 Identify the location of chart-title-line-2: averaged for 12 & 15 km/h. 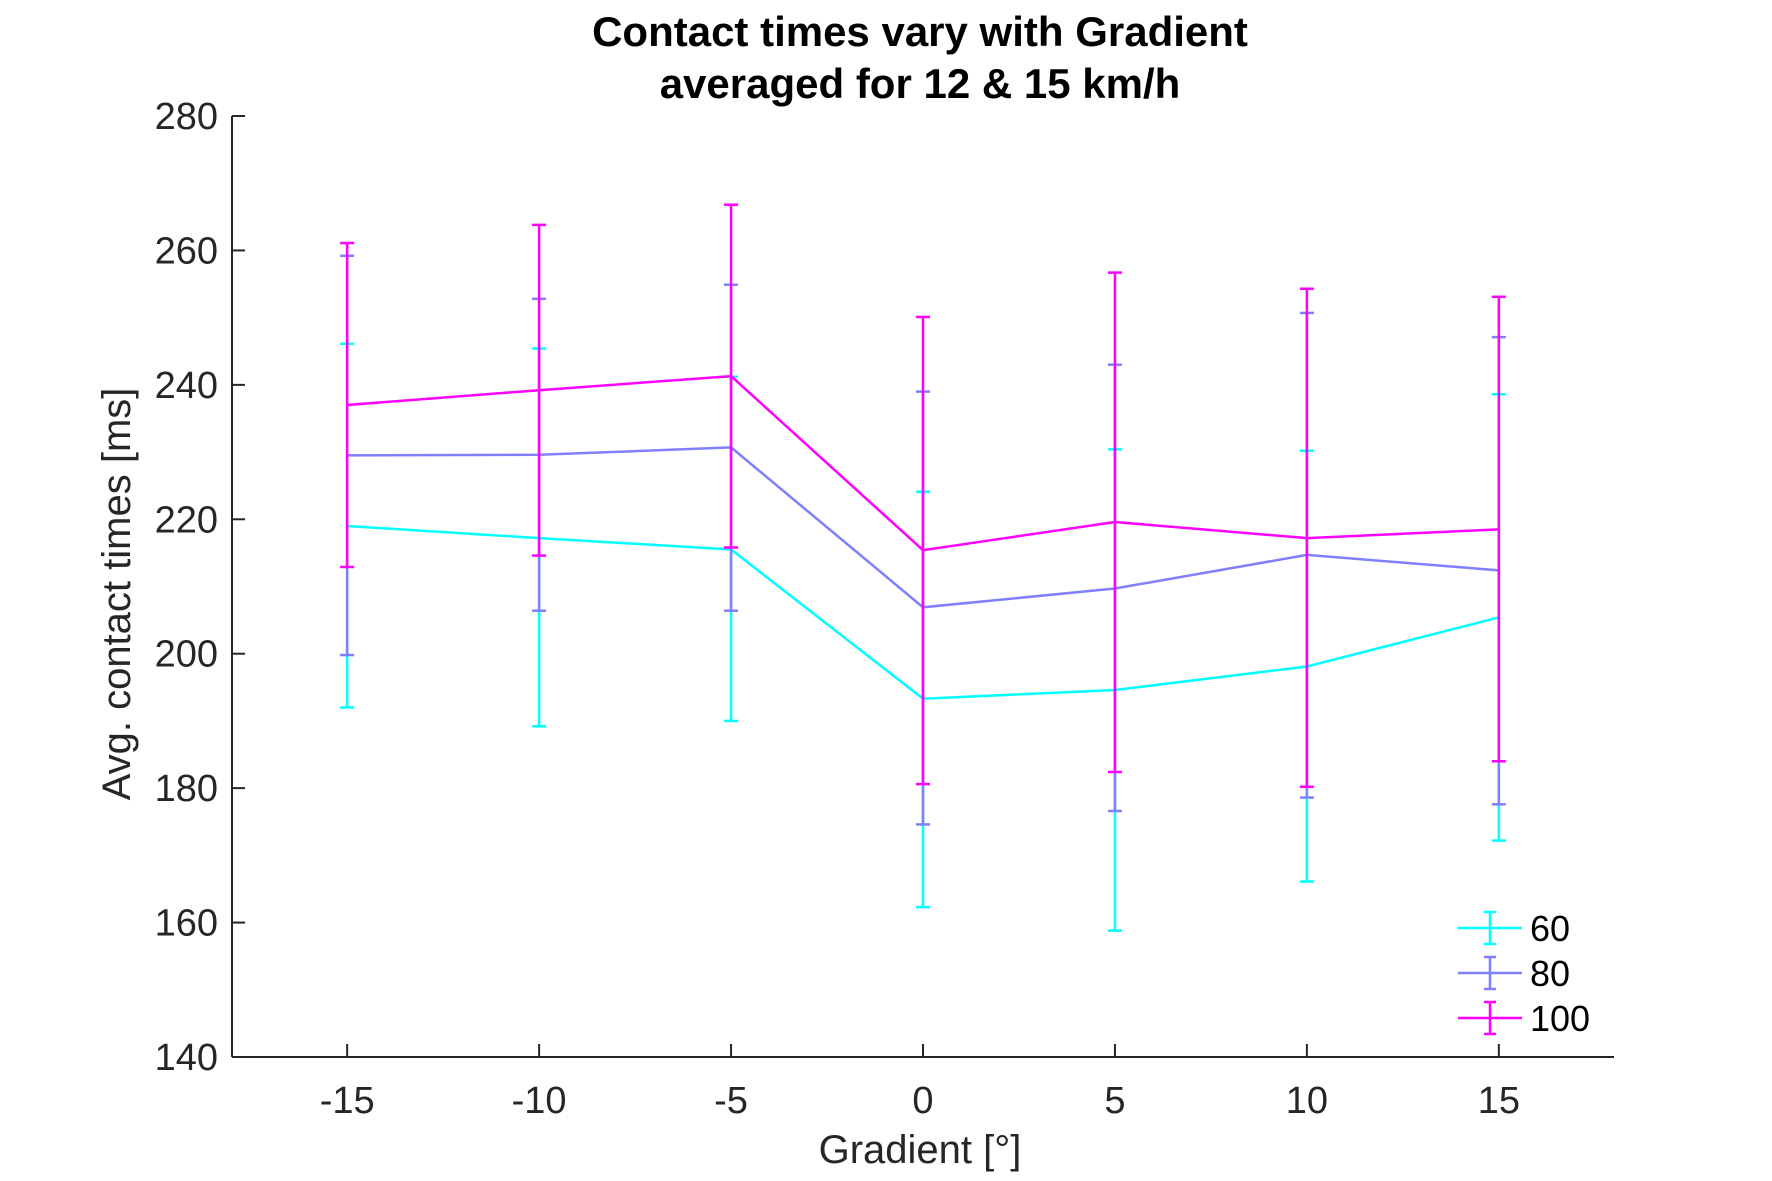
(920, 83).